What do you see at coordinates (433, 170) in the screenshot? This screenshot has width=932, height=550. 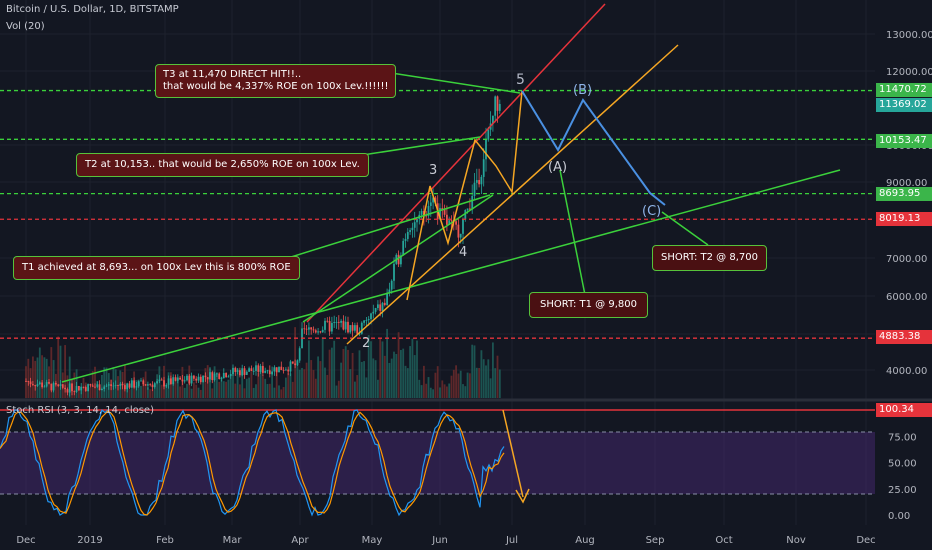 I see `wave-label-3: 3` at bounding box center [433, 170].